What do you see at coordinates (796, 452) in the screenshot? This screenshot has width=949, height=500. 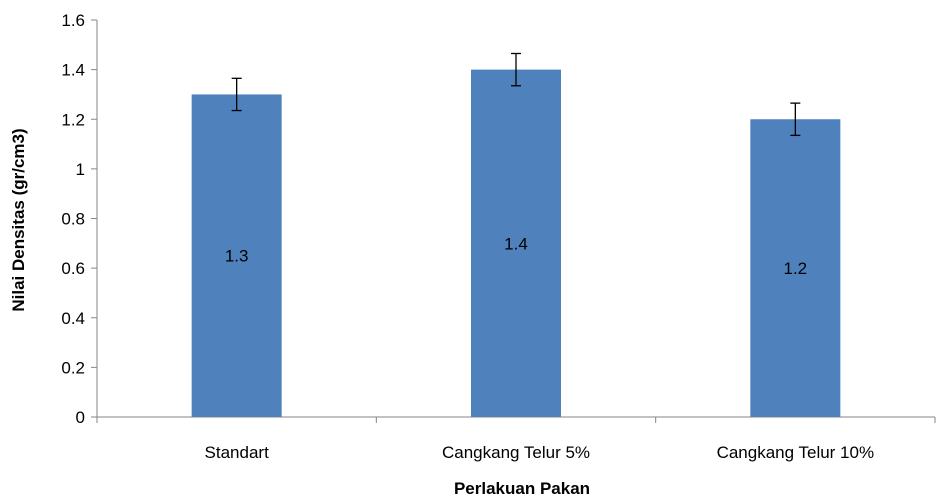 I see `x-tick-label: Cangkang Telur 10%` at bounding box center [796, 452].